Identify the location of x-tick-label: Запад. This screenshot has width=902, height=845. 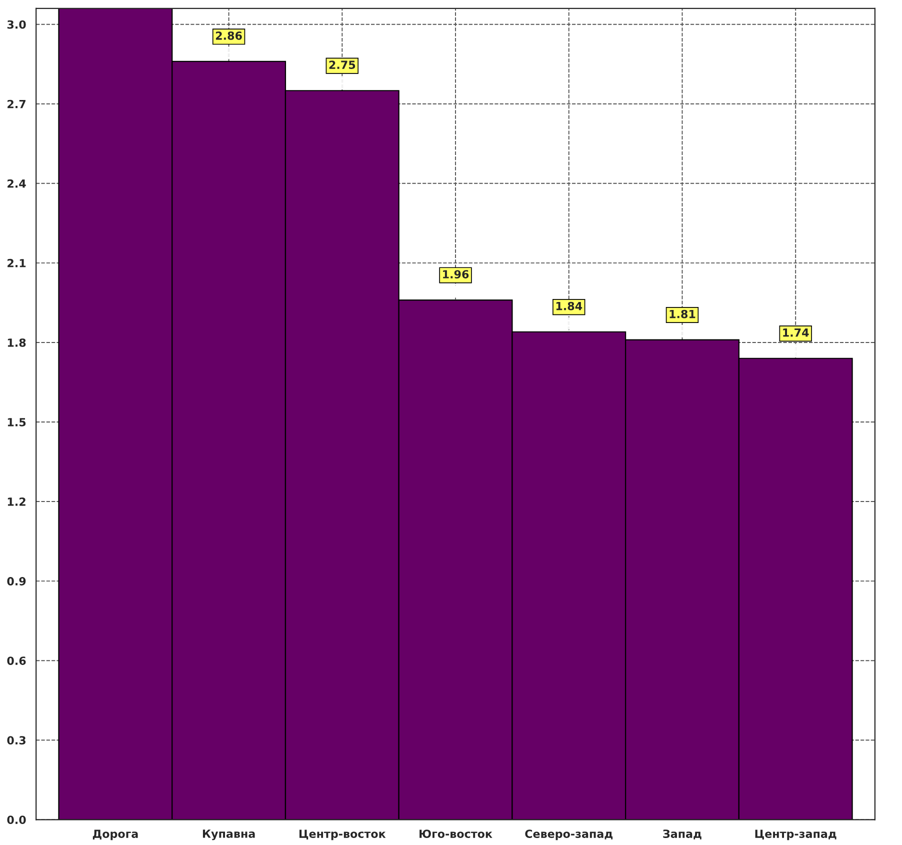
(682, 835).